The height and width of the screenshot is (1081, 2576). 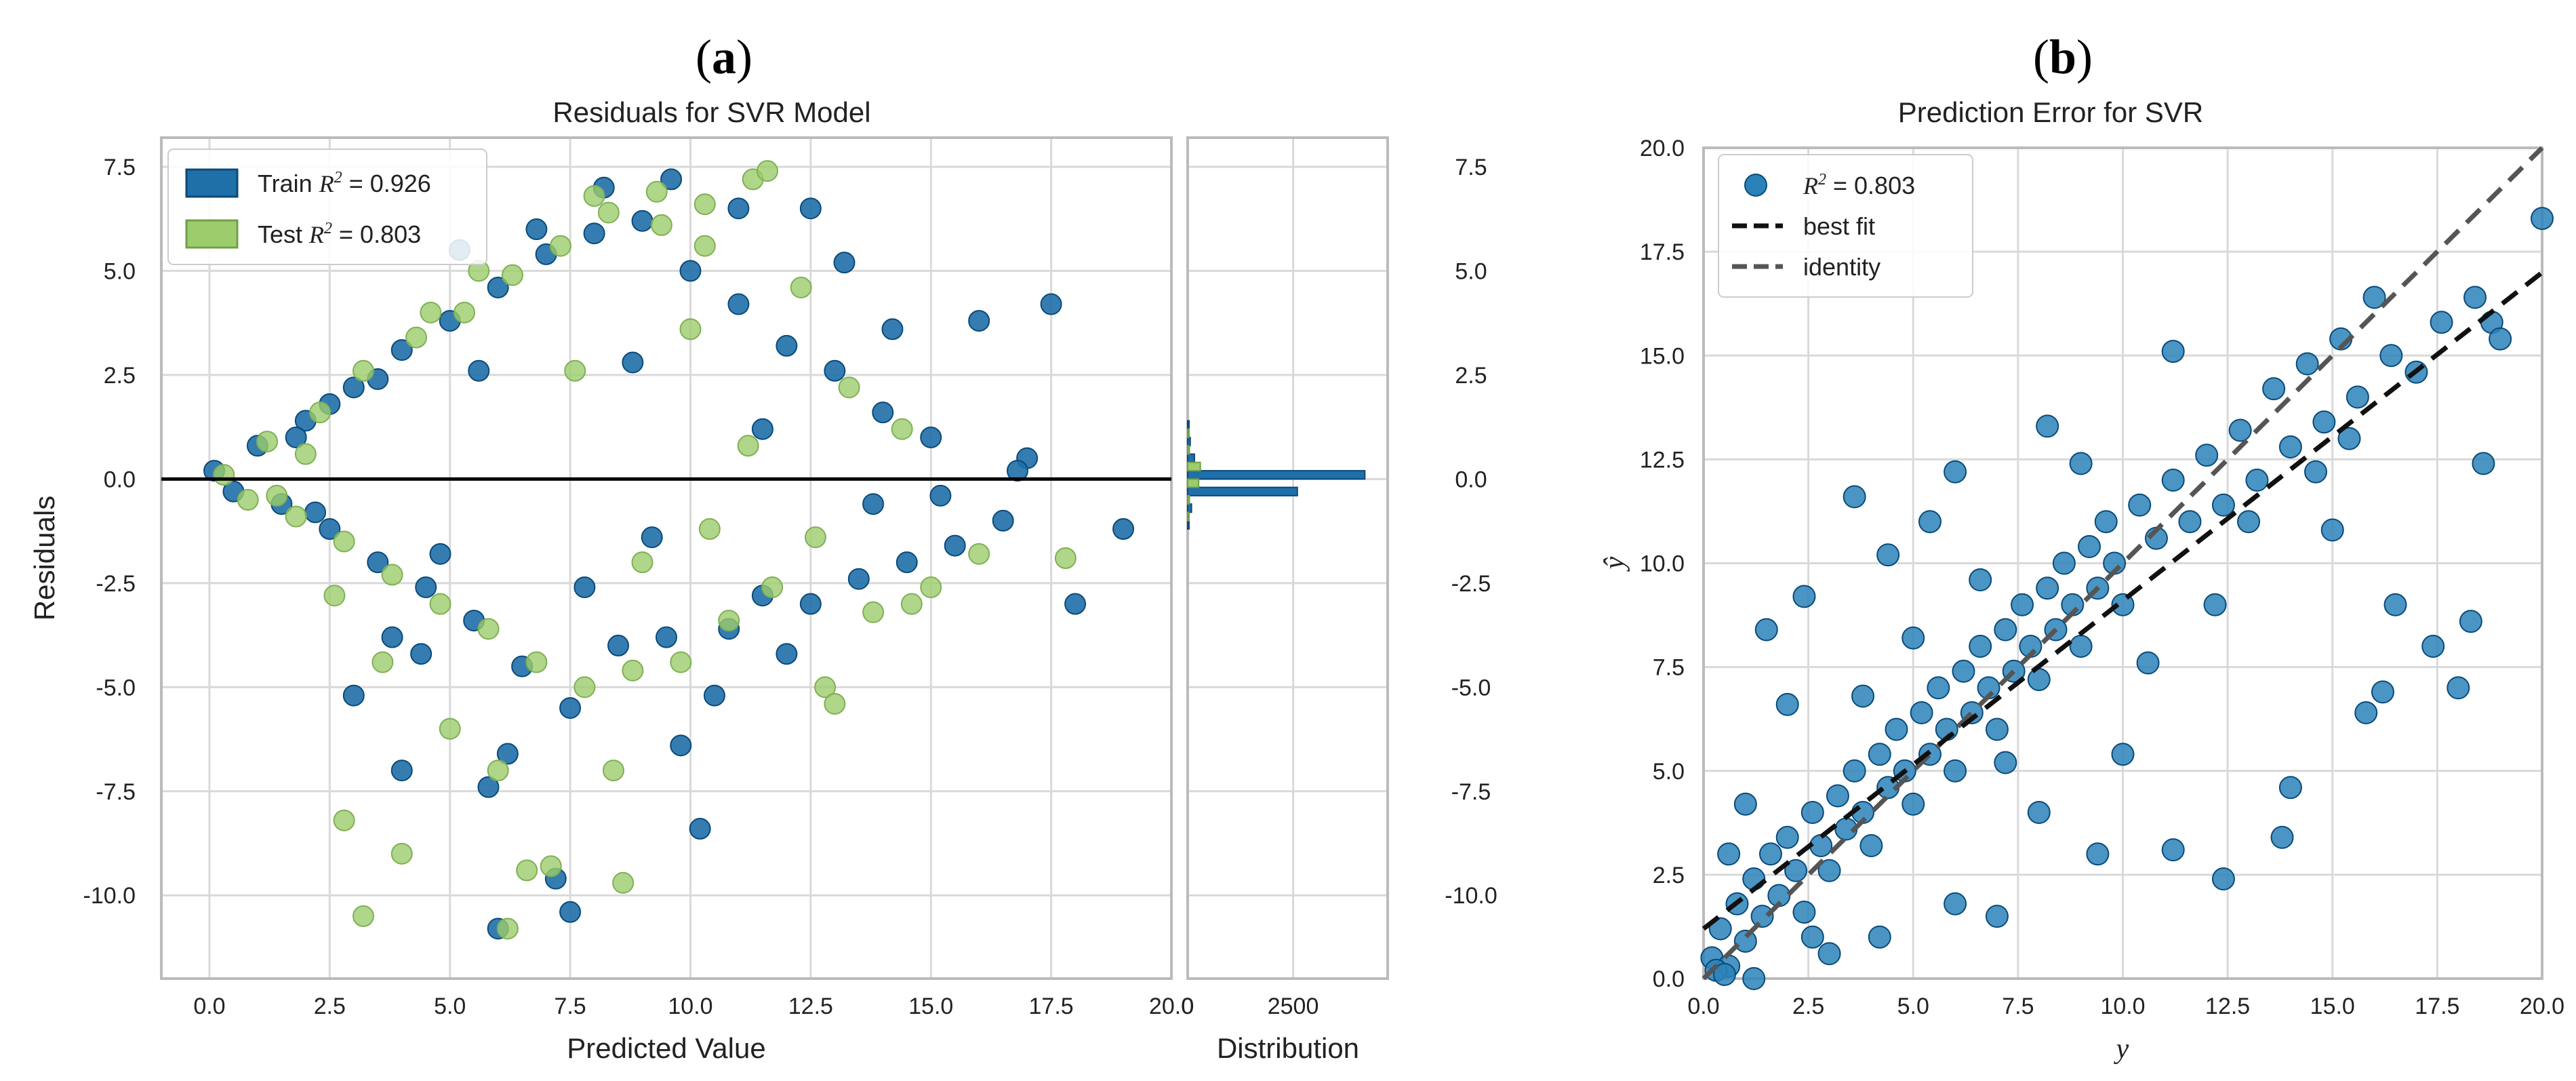 What do you see at coordinates (212, 234) in the screenshot?
I see `legend-test-swatch` at bounding box center [212, 234].